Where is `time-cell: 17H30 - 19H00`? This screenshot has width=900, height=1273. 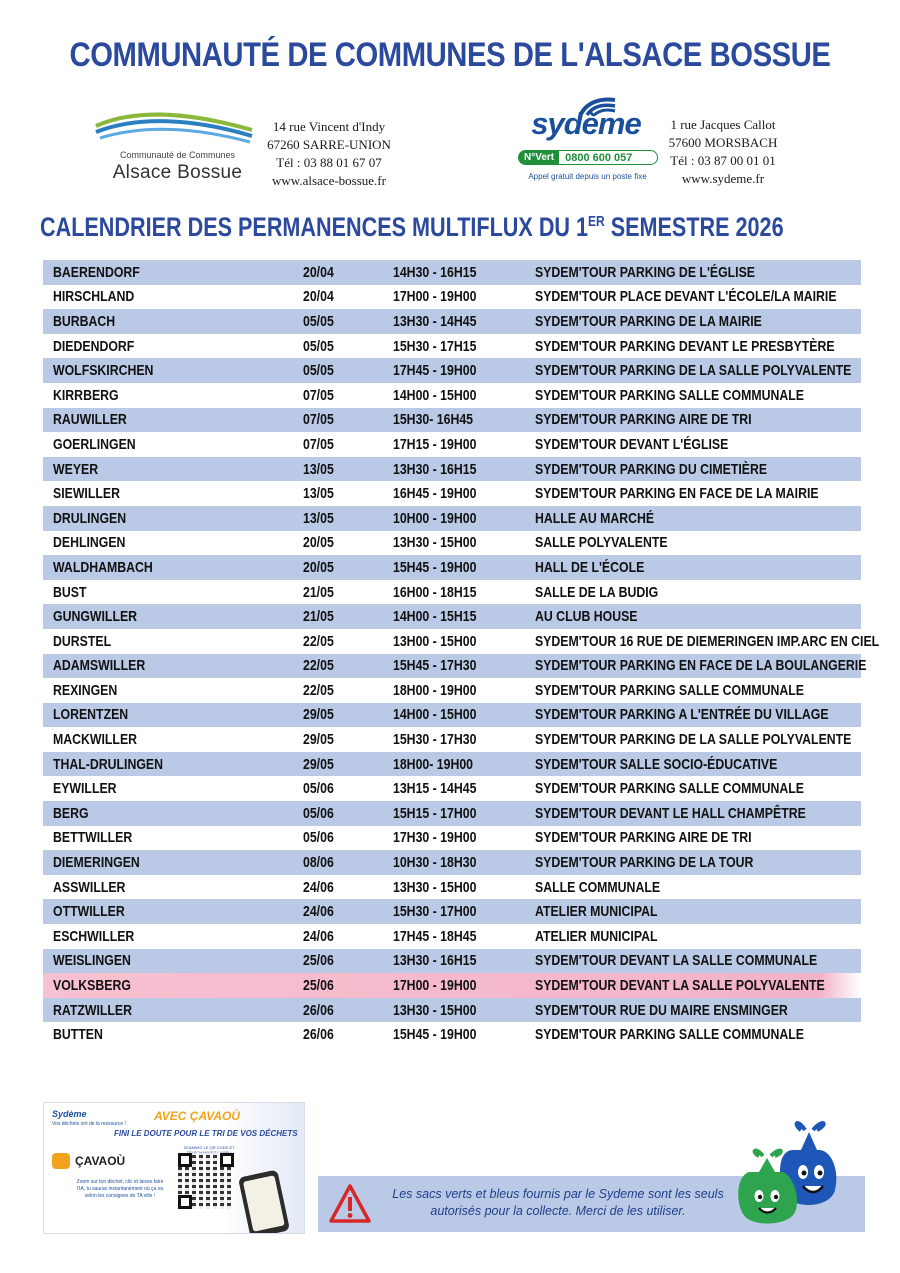
time-cell: 17H30 - 19H00 is located at coordinates (435, 838).